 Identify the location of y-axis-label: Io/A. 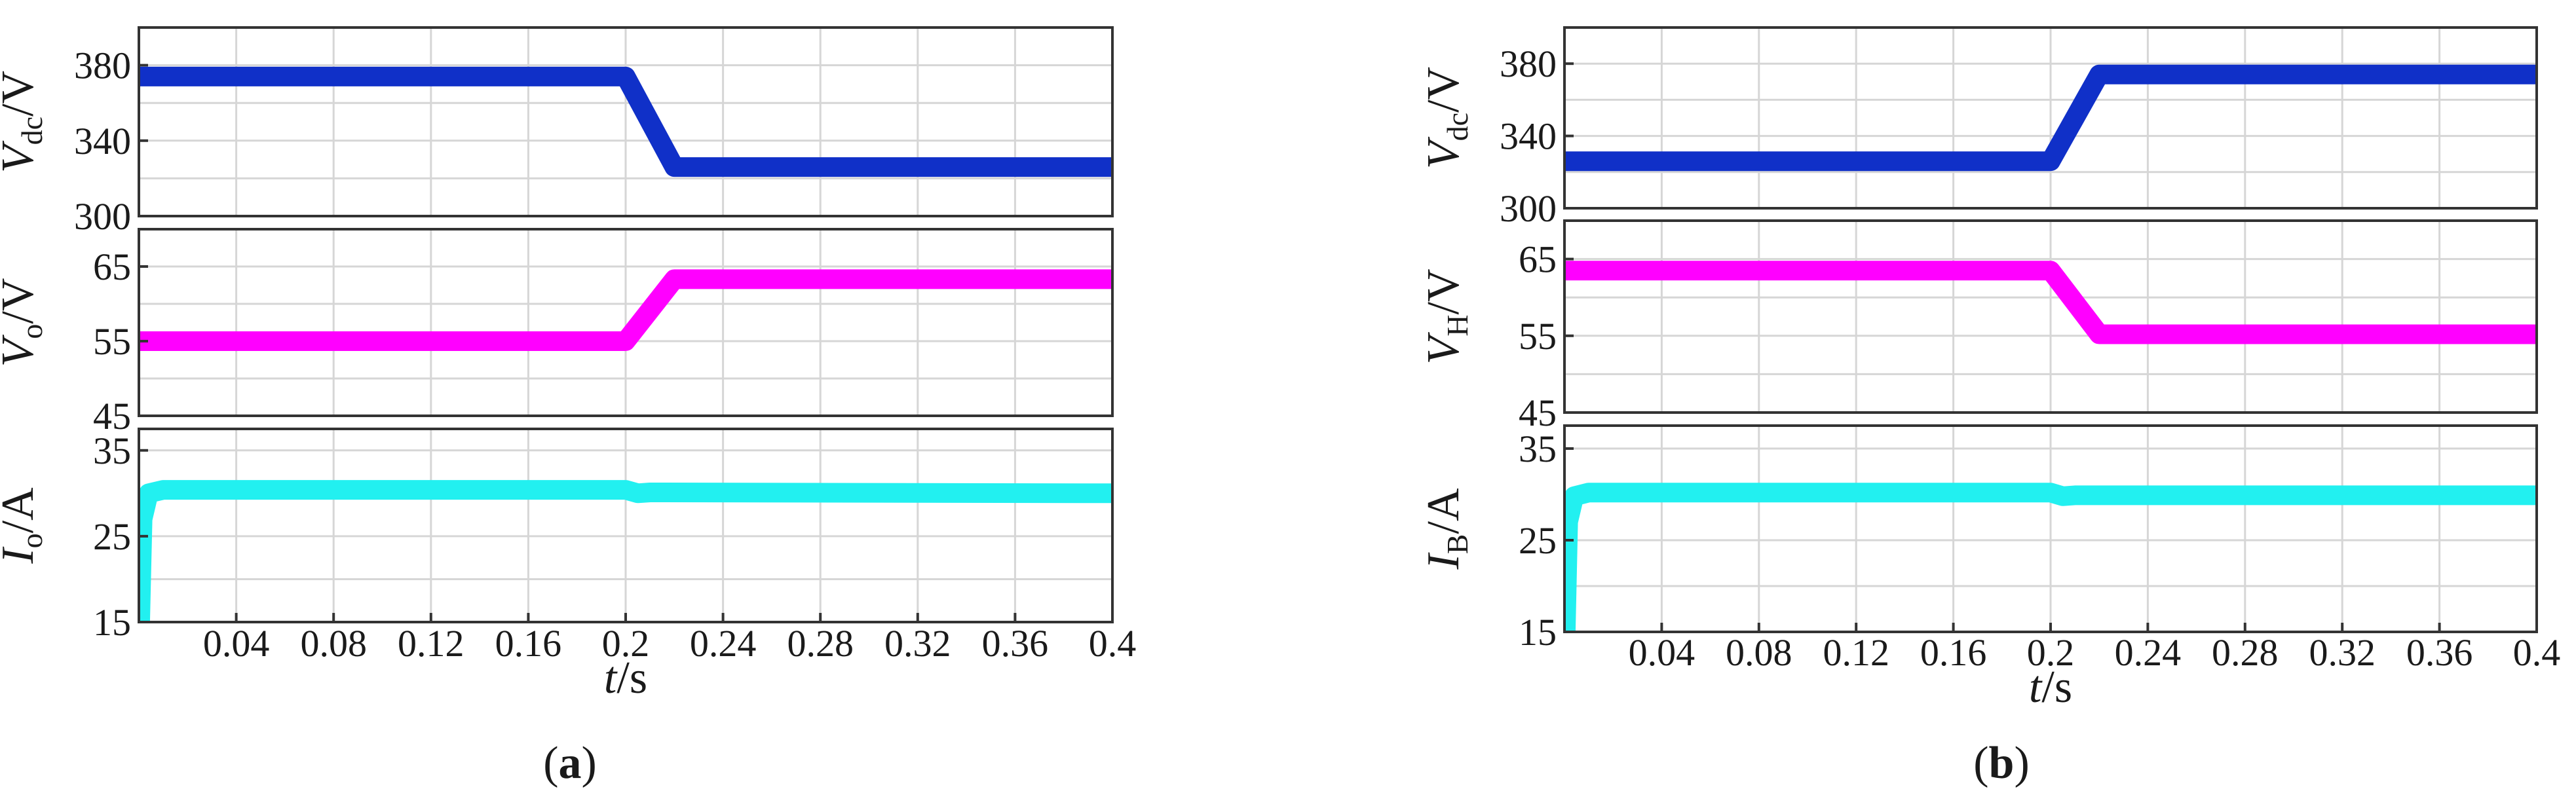
(24, 525).